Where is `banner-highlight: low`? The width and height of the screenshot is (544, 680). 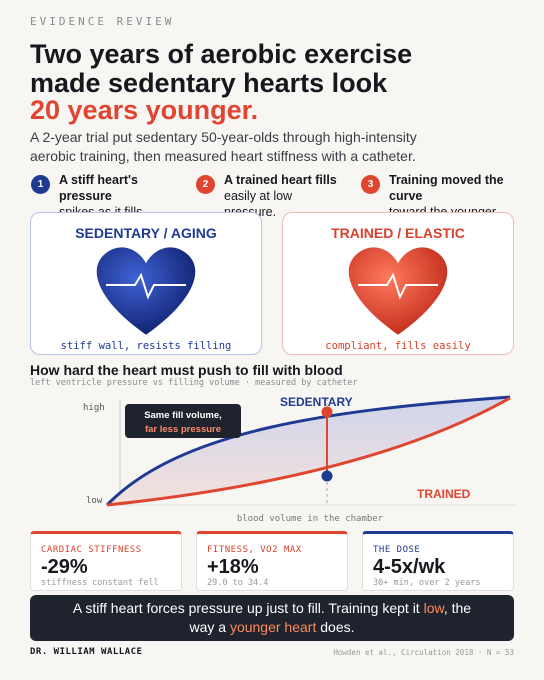 banner-highlight: low is located at coordinates (433, 608).